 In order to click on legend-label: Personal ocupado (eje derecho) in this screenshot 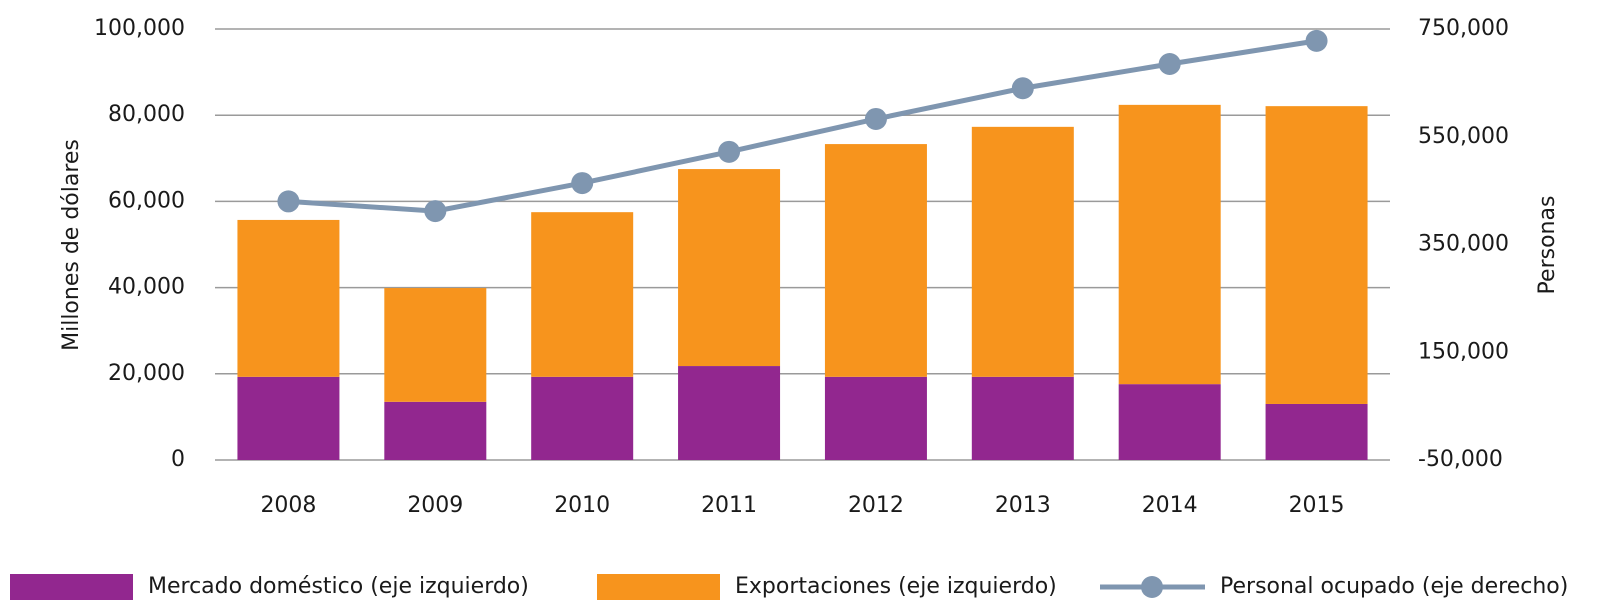, I will do `click(1394, 586)`.